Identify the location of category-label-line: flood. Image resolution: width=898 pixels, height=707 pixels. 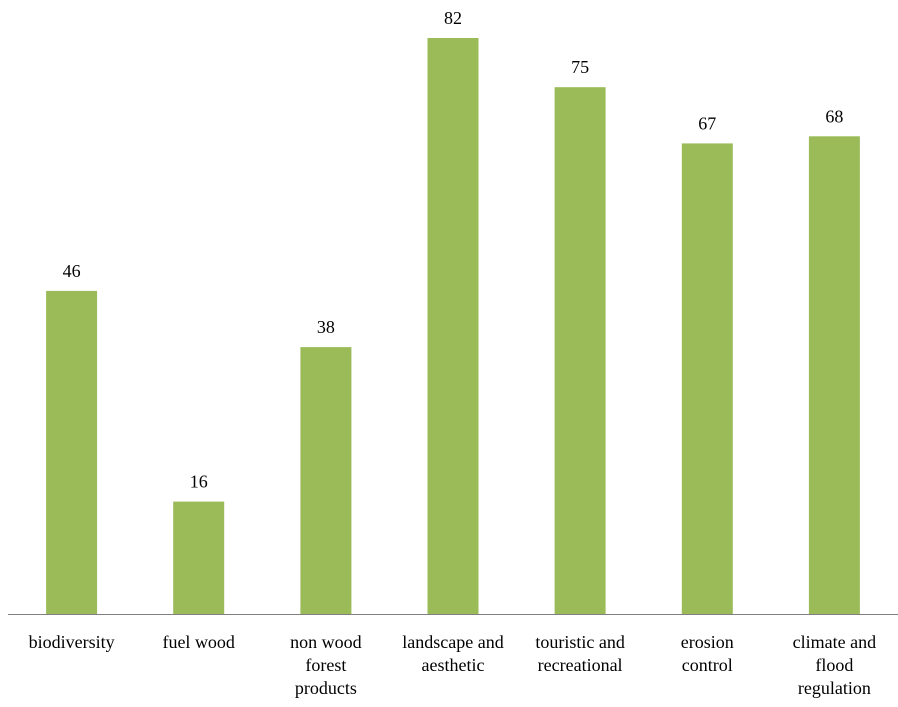
(834, 665).